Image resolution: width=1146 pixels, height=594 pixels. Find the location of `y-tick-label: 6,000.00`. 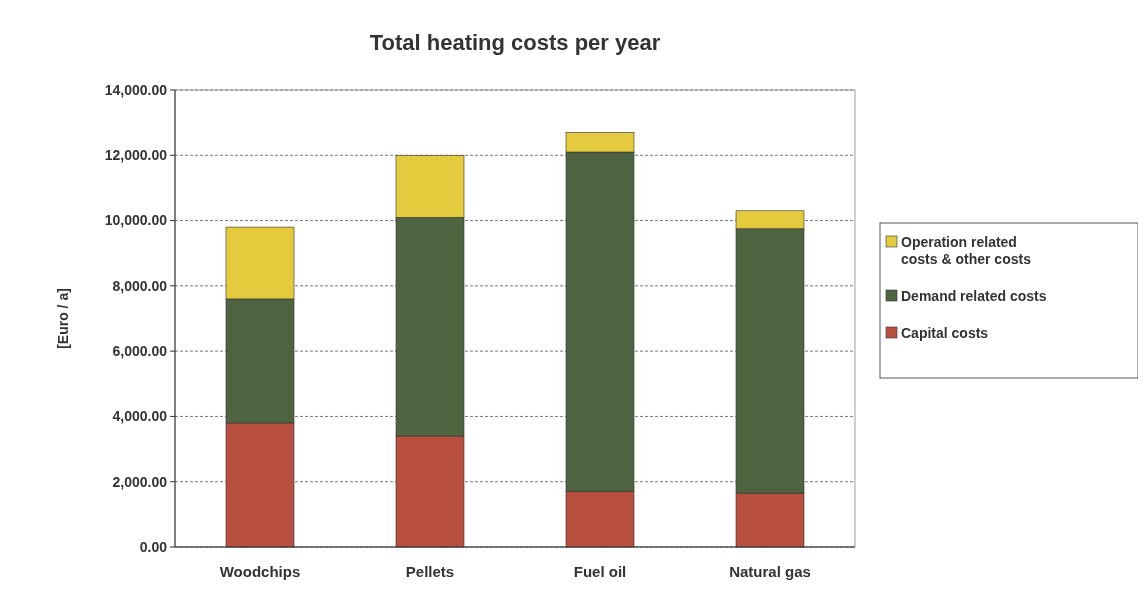

y-tick-label: 6,000.00 is located at coordinates (140, 351).